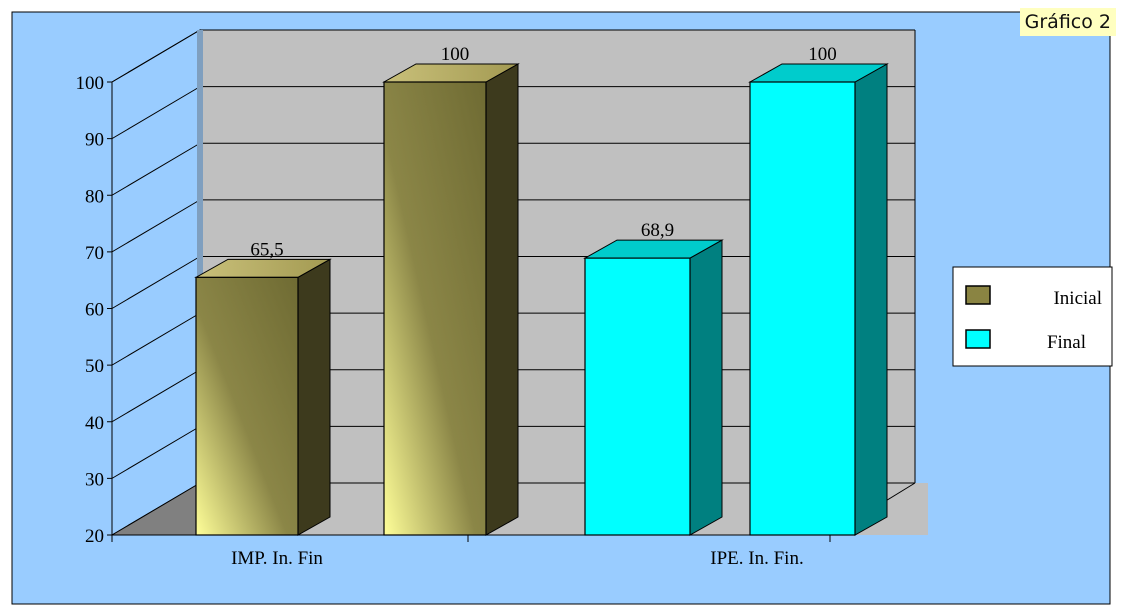  I want to click on x-category-label: IPE. In. Fin., so click(756, 558).